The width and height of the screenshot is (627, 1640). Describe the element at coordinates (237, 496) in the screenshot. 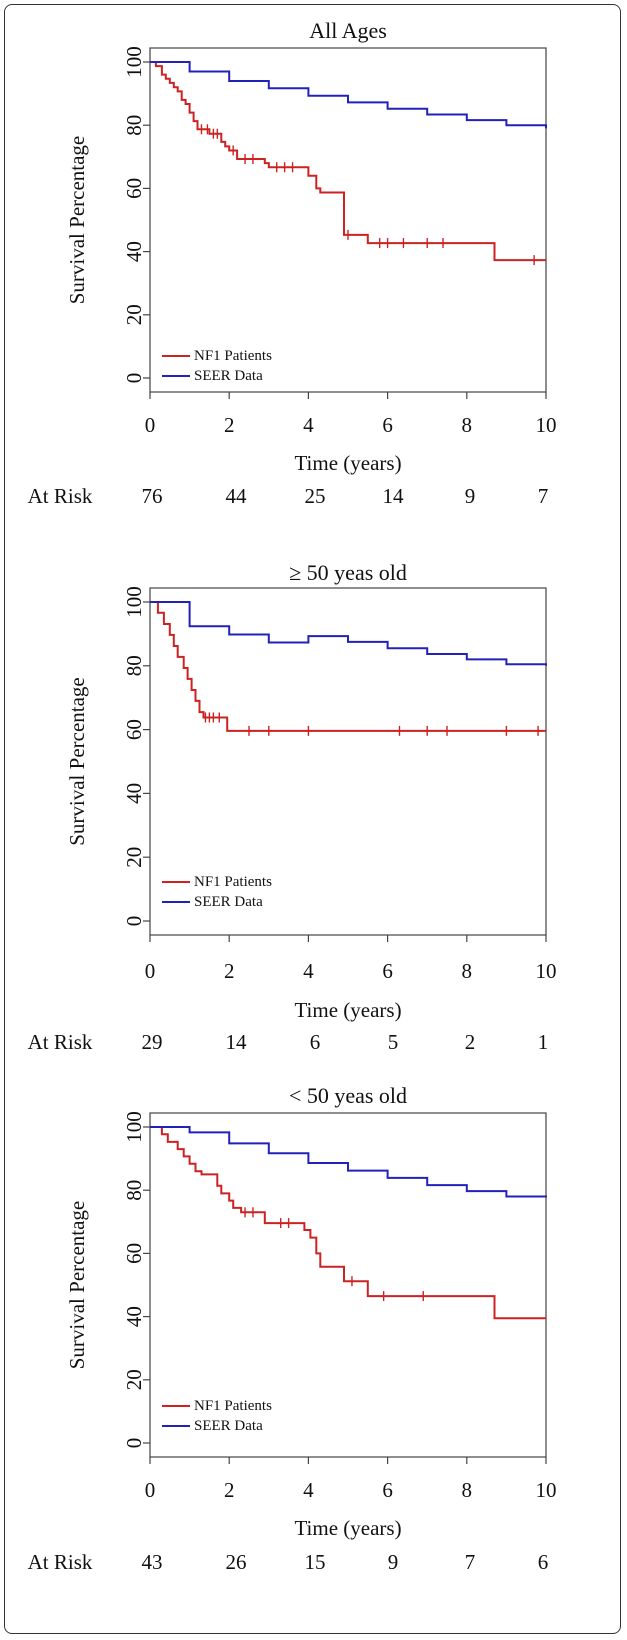

I see `at-risk-count: 44` at that location.